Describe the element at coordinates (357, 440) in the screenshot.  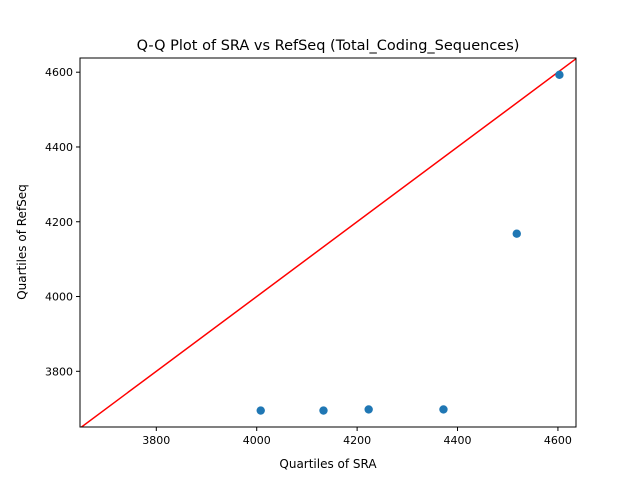
I see `x-tick-label-4200: 4200` at that location.